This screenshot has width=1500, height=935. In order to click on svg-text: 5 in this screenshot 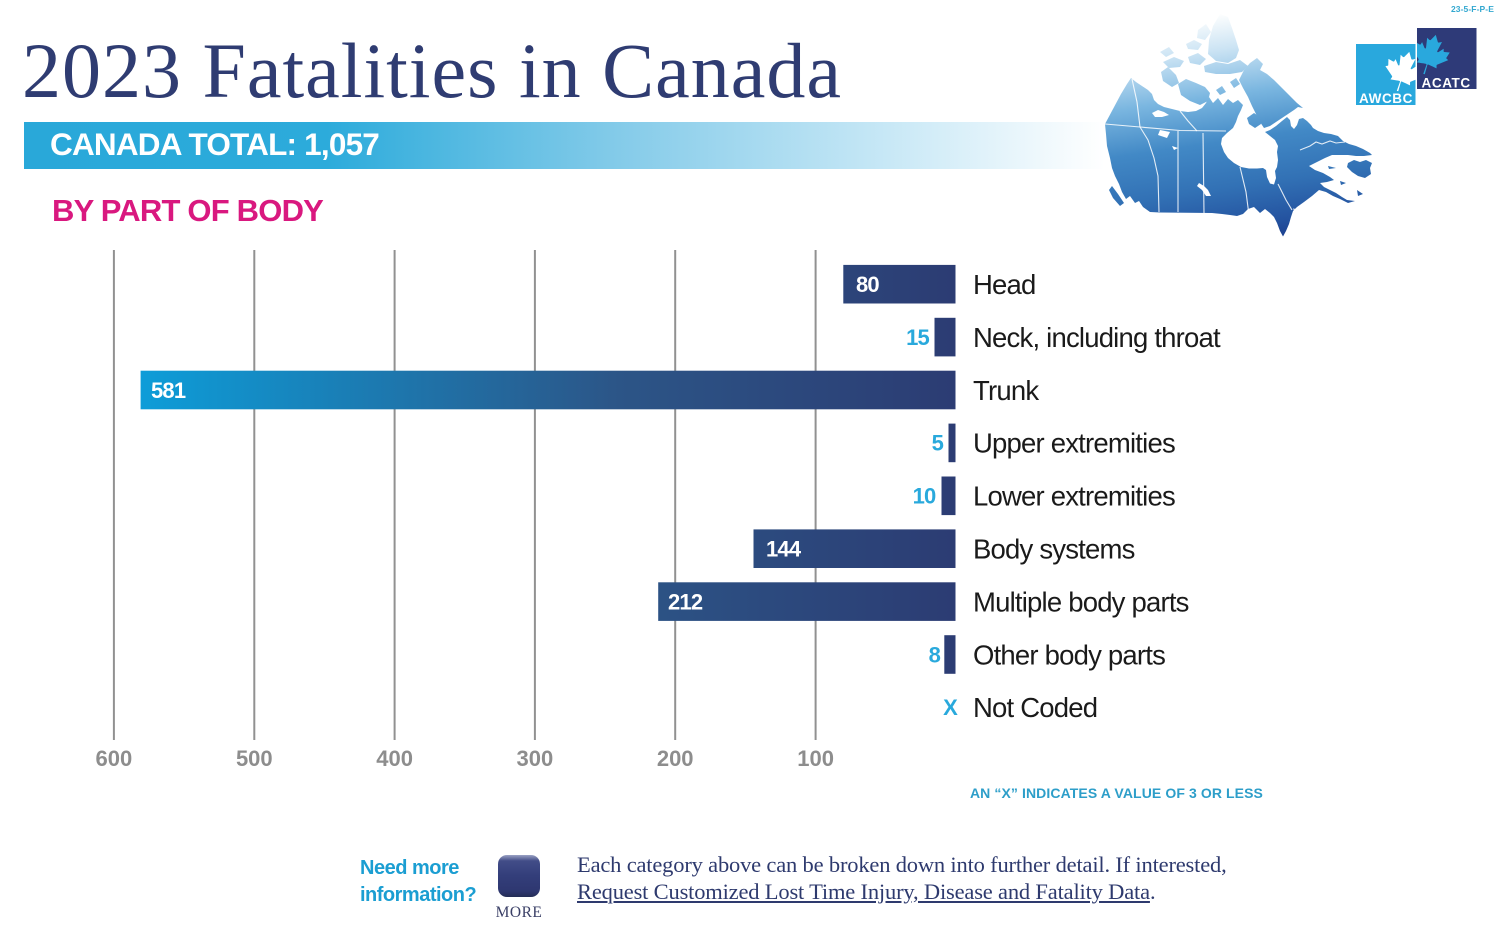, I will do `click(938, 443)`.